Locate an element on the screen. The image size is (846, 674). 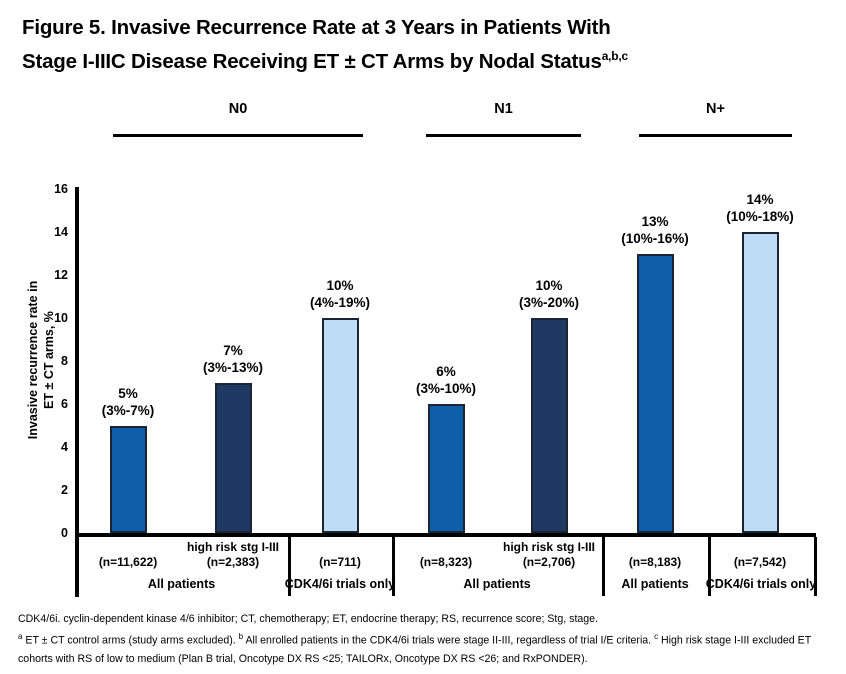
bar-n-text: (n=11,622) is located at coordinates (128, 562).